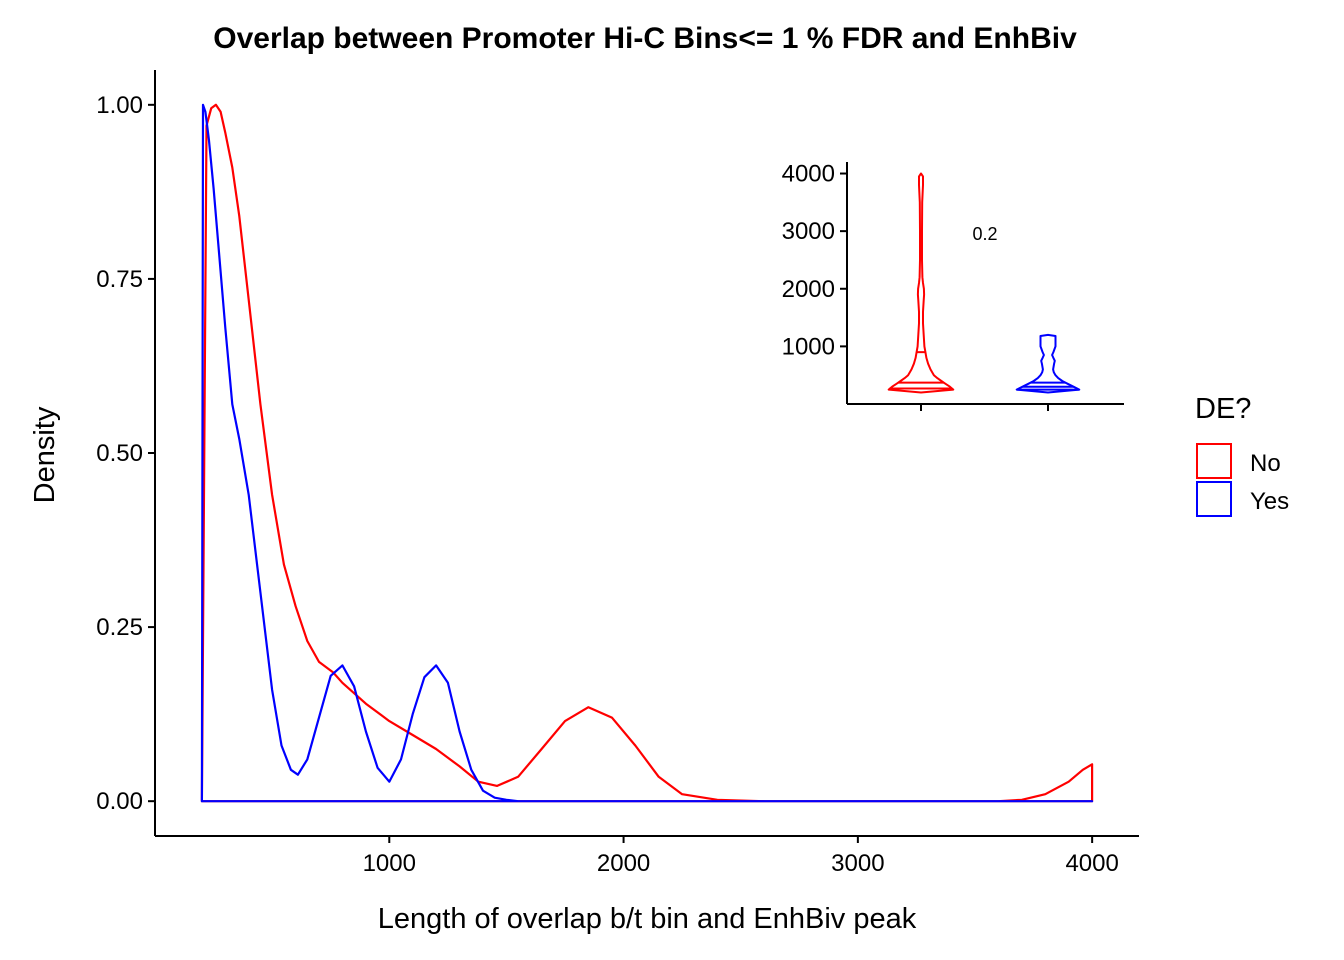 Image resolution: width=1344 pixels, height=960 pixels. Describe the element at coordinates (119, 453) in the screenshot. I see `y-tick-label: 0.50` at that location.